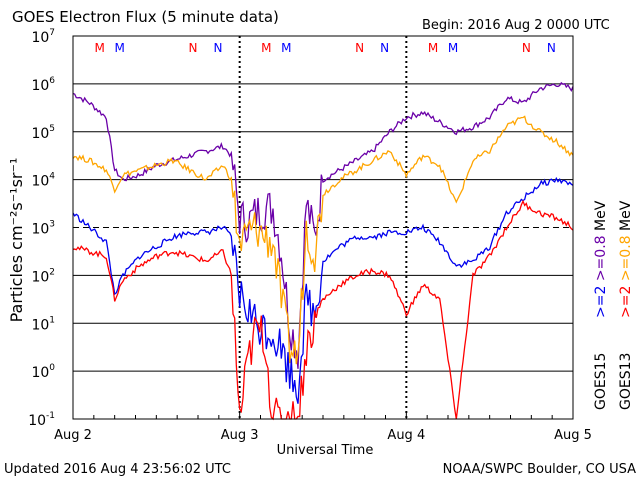 Image resolution: width=640 pixels, height=480 pixels. I want to click on y-tick-labels: 10⁻¹ 10⁰ 10¹ 10² 10³ 10⁴ 10⁵ 10⁶ 10⁷, so click(41, 228).